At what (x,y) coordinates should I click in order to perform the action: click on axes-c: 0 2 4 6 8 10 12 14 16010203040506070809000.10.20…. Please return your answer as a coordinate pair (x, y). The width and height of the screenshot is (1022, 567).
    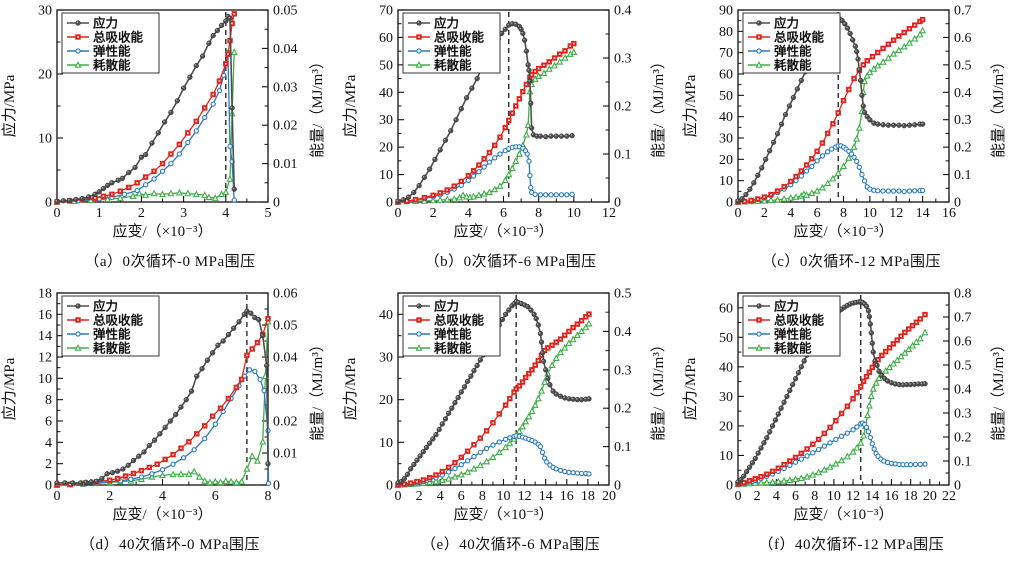
    Looking at the image, I should click on (845, 113).